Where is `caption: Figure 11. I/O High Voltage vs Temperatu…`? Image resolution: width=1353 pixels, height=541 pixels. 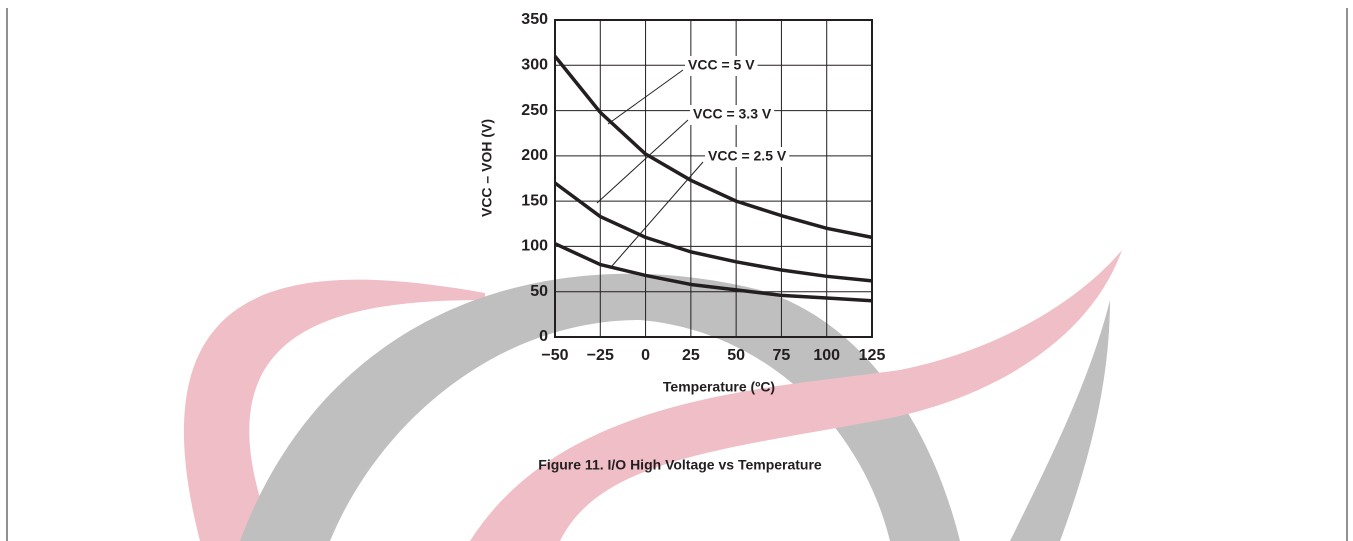 caption: Figure 11. I/O High Voltage vs Temperatu… is located at coordinates (680, 465).